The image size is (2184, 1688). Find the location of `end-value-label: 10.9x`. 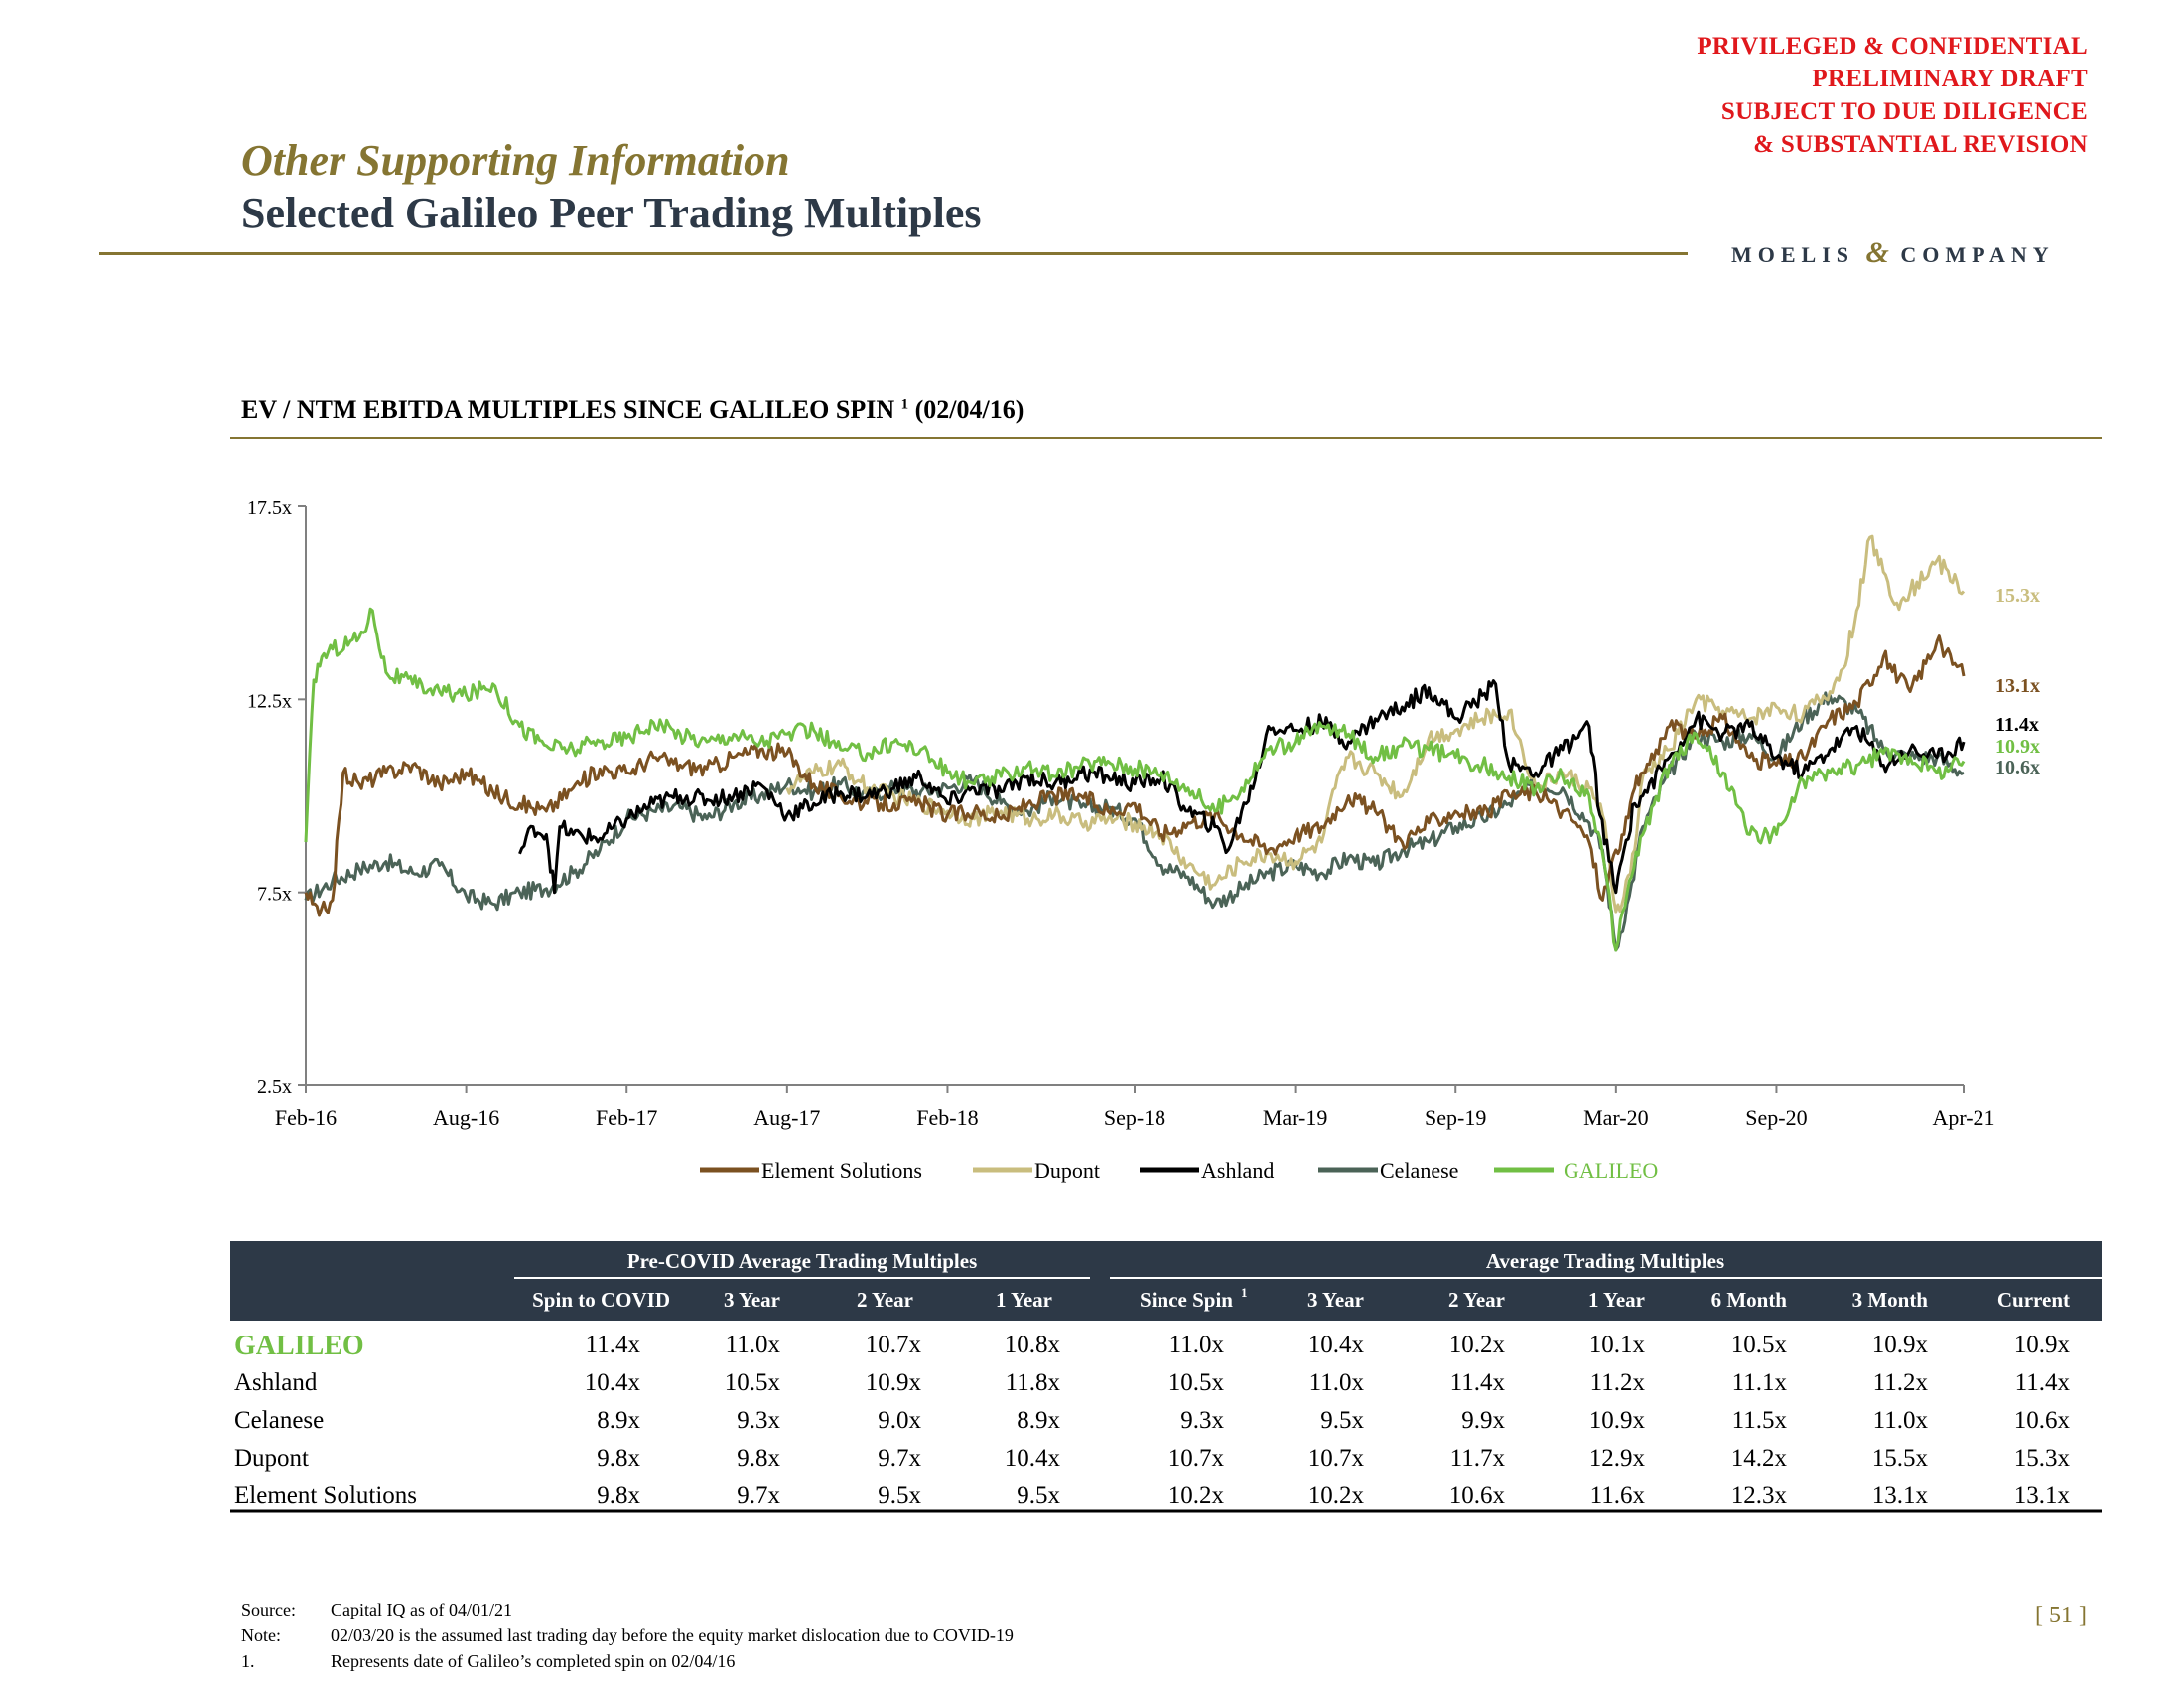

end-value-label: 10.9x is located at coordinates (2017, 747).